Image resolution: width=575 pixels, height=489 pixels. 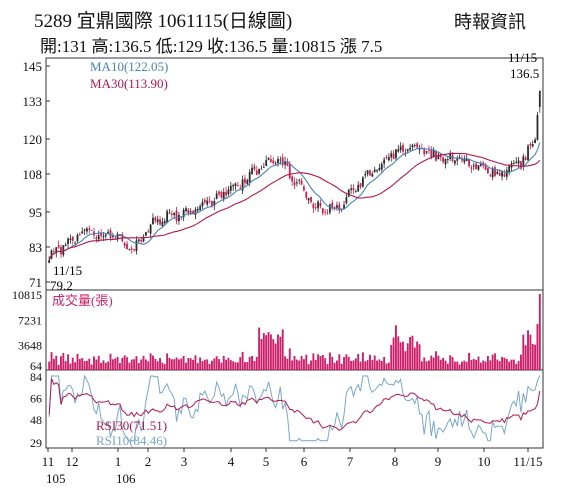 I want to click on high-value-label: 136.5, so click(x=524, y=73).